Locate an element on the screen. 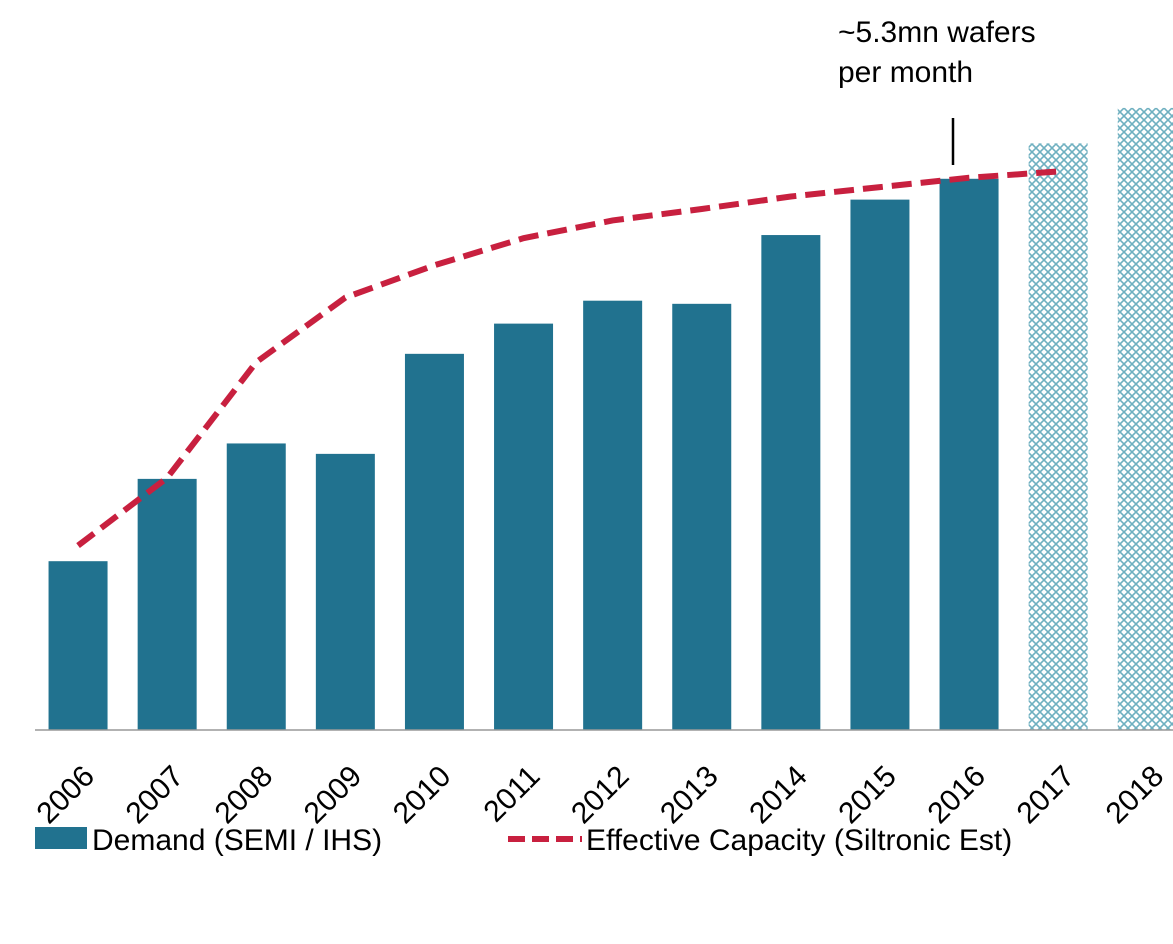 The height and width of the screenshot is (944, 1173). x-tick-label: 2009 is located at coordinates (333, 795).